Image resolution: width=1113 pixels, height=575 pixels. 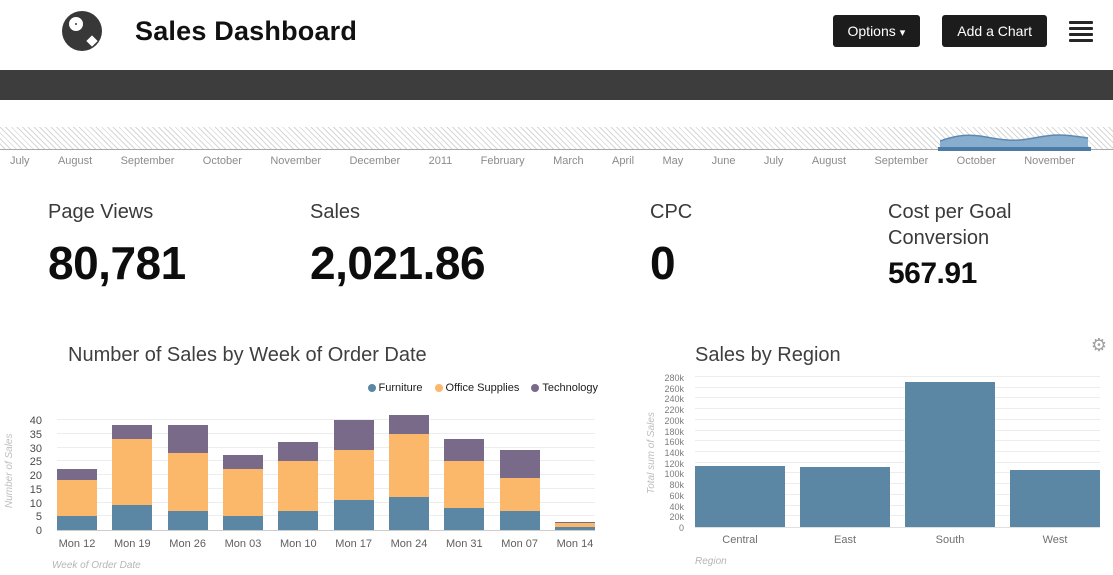 What do you see at coordinates (723, 161) in the screenshot?
I see `timeline-month: June` at bounding box center [723, 161].